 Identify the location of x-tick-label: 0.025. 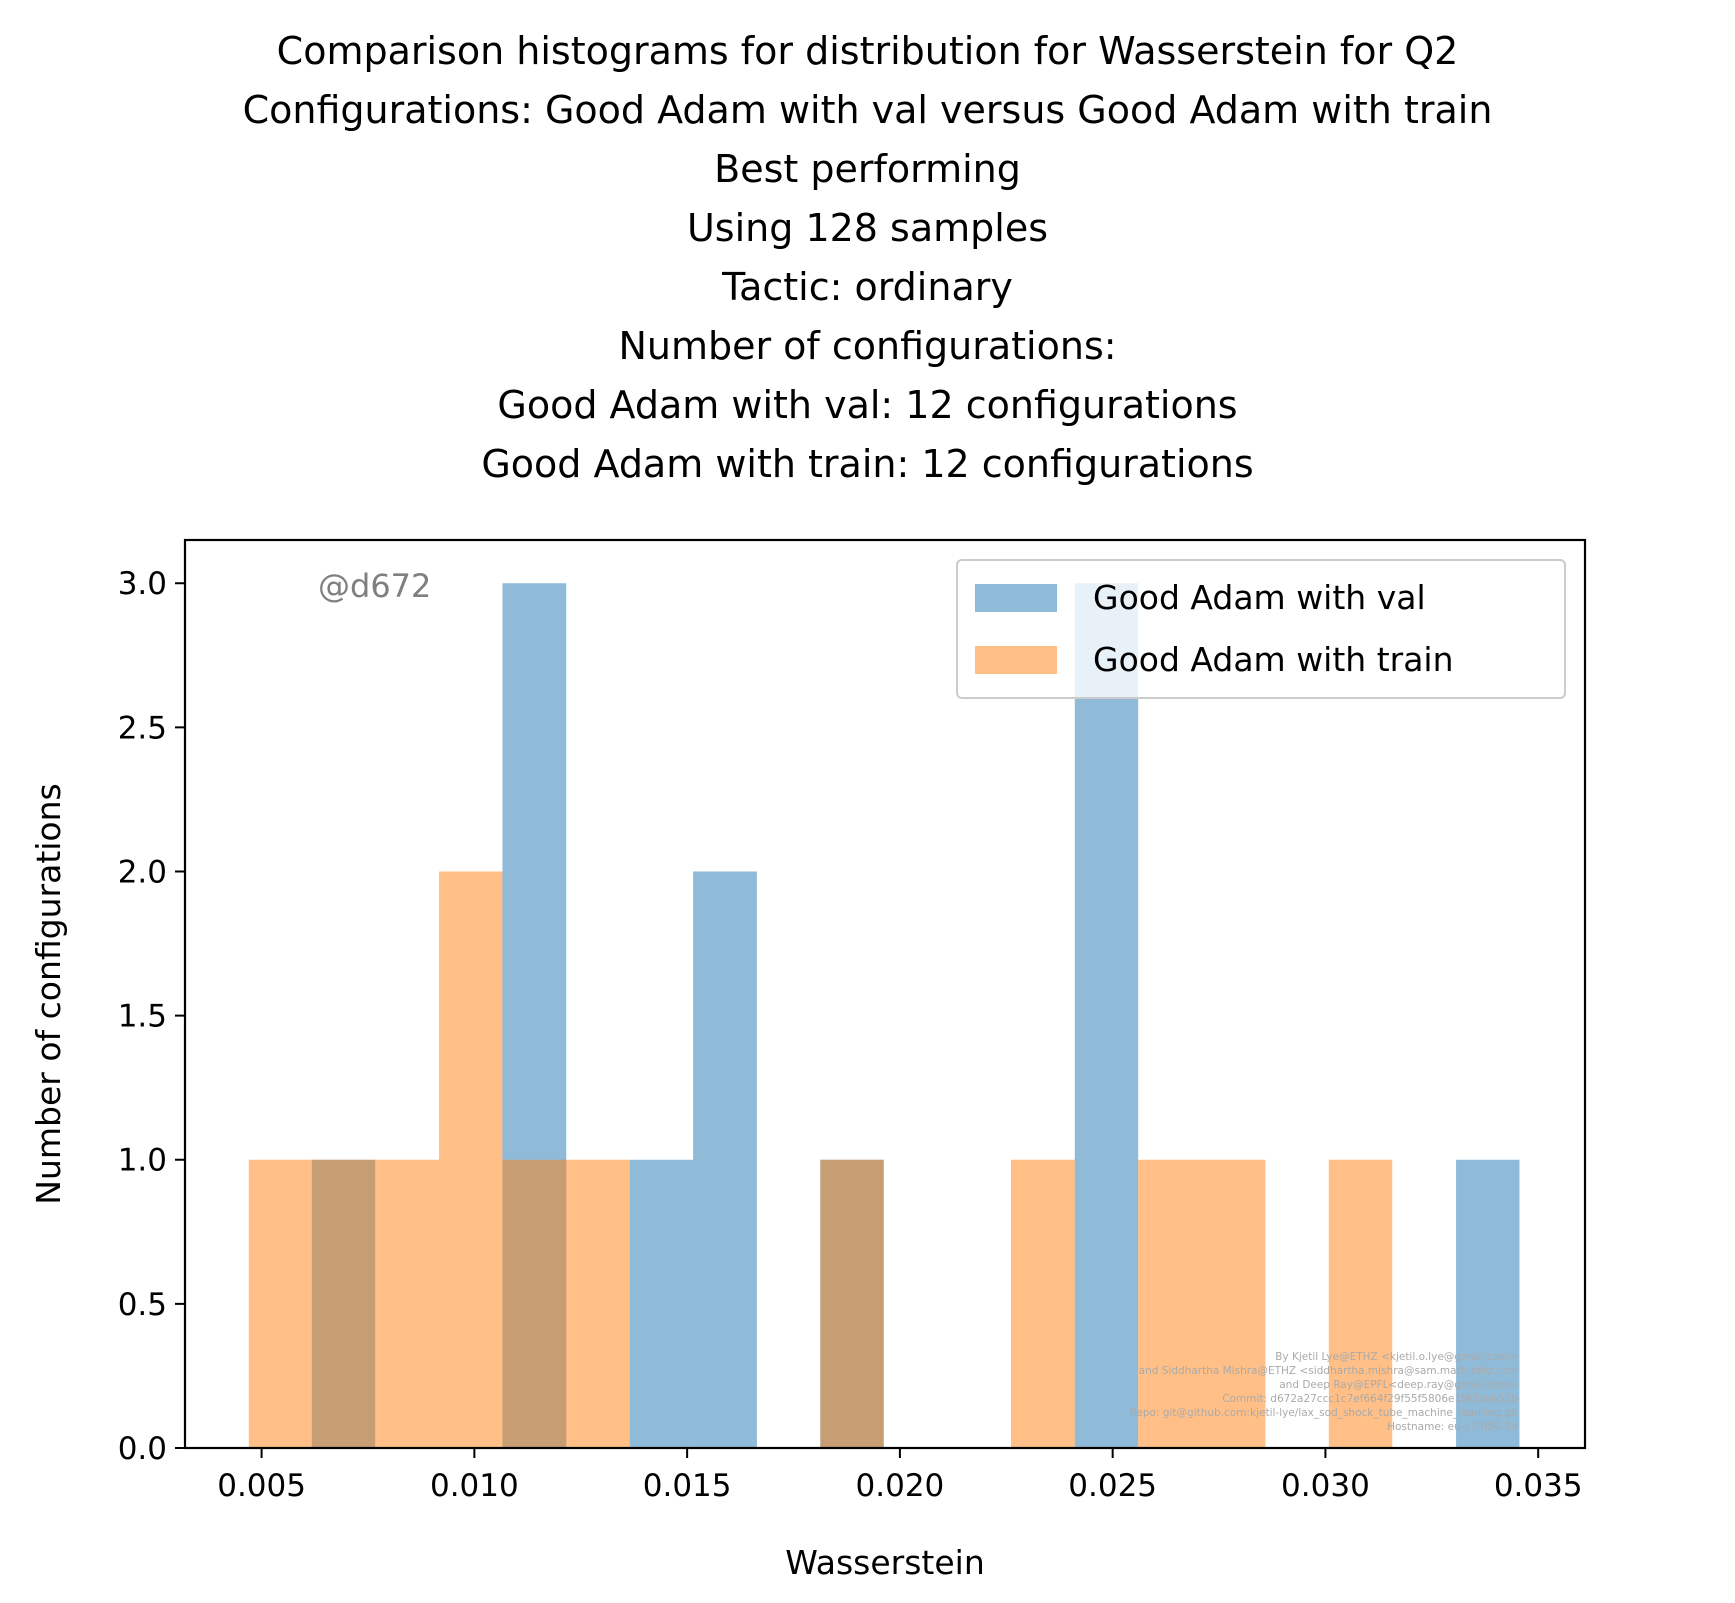
(1112, 1486).